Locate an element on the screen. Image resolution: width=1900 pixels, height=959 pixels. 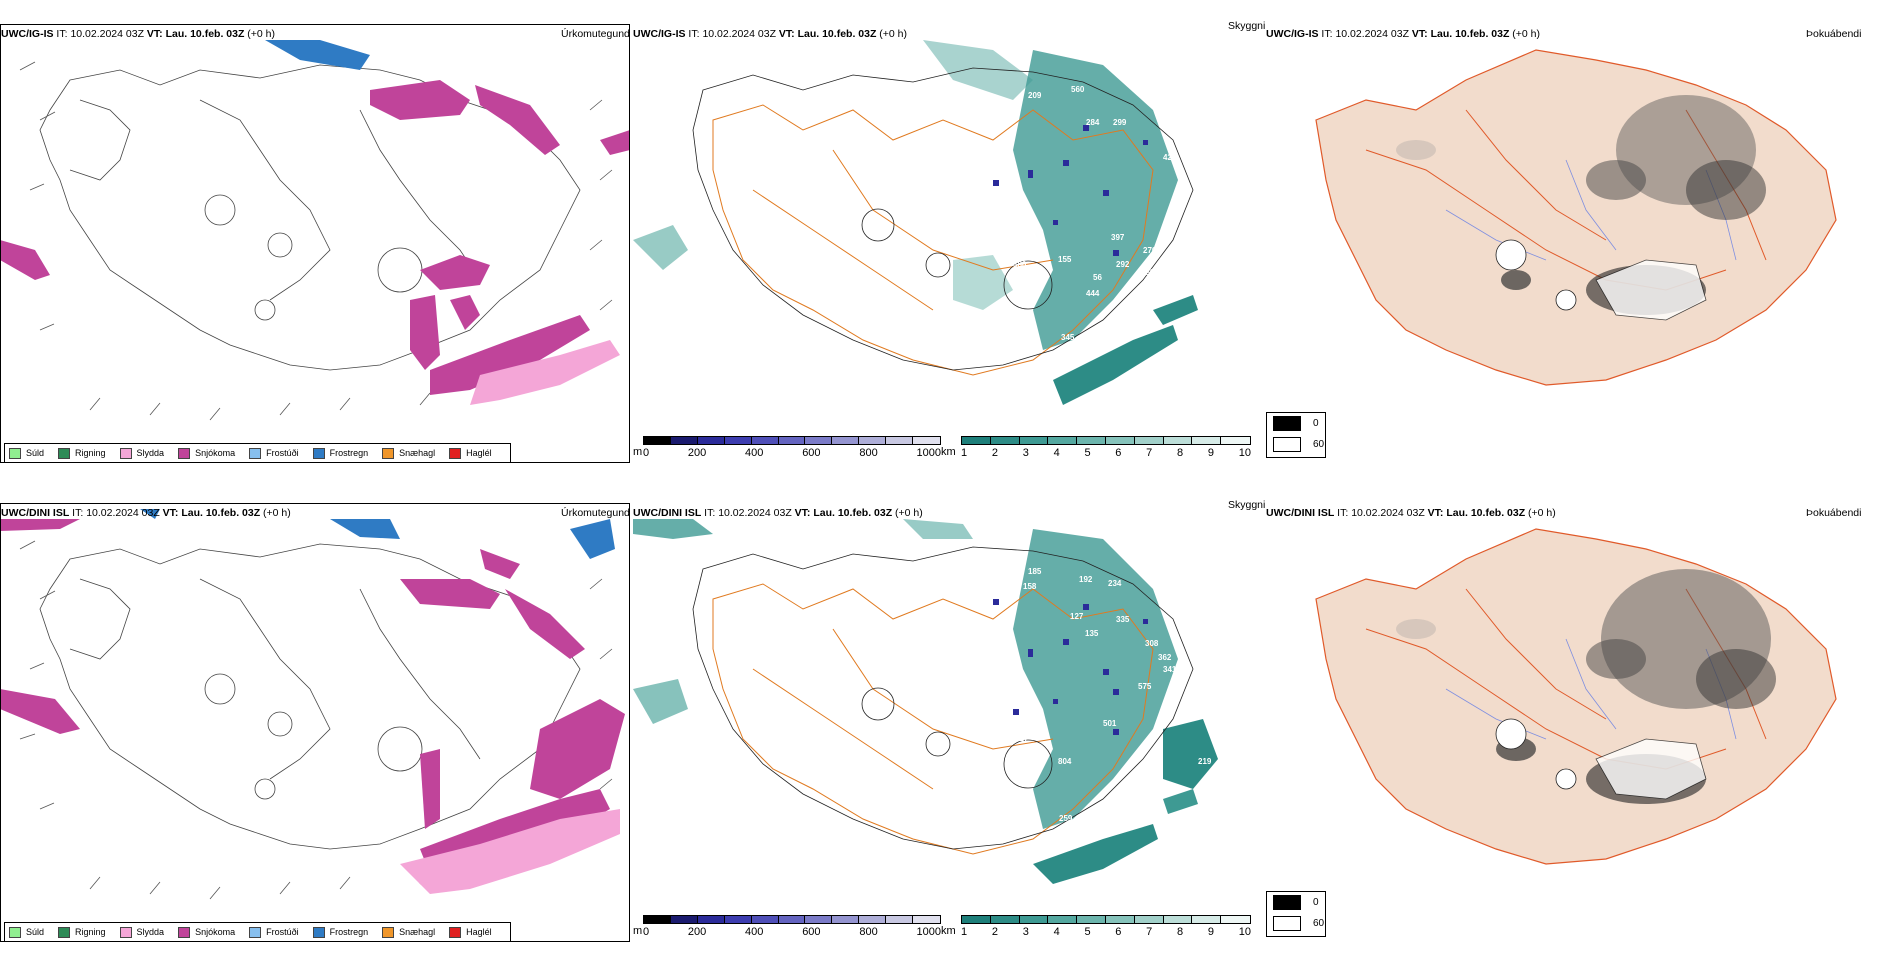
vis-label: 292 is located at coordinates (1123, 264).